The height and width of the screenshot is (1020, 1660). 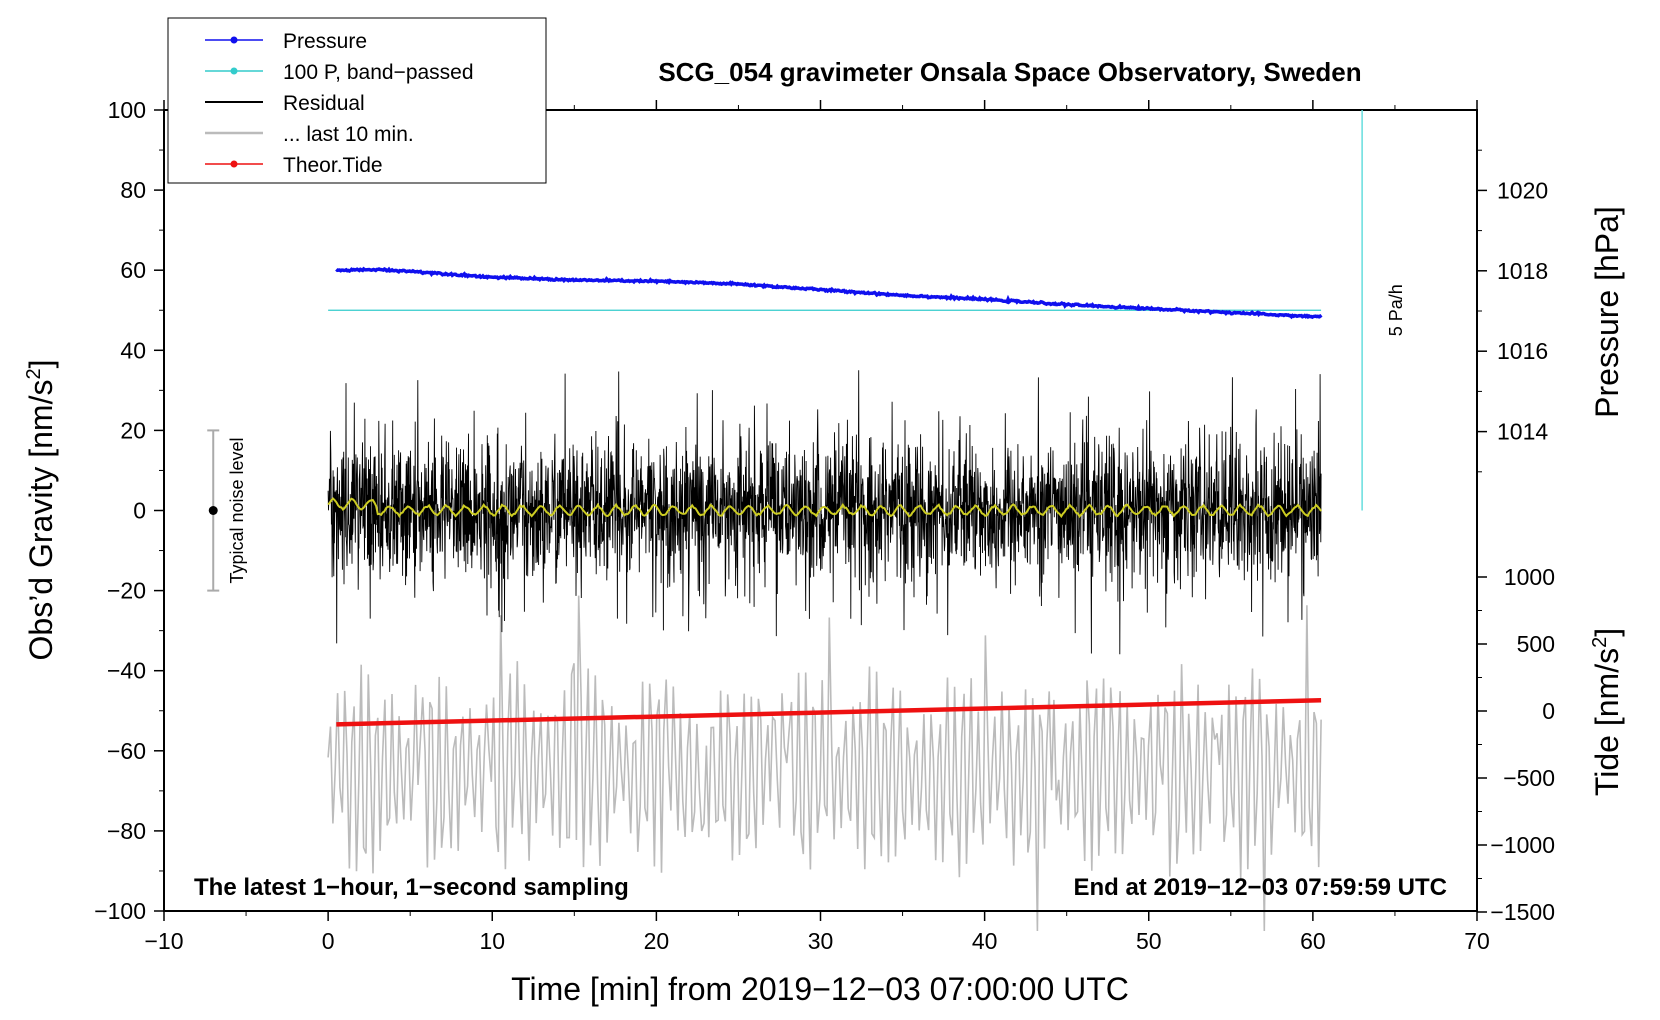 I want to click on y-tick-label: 100, so click(x=127, y=110).